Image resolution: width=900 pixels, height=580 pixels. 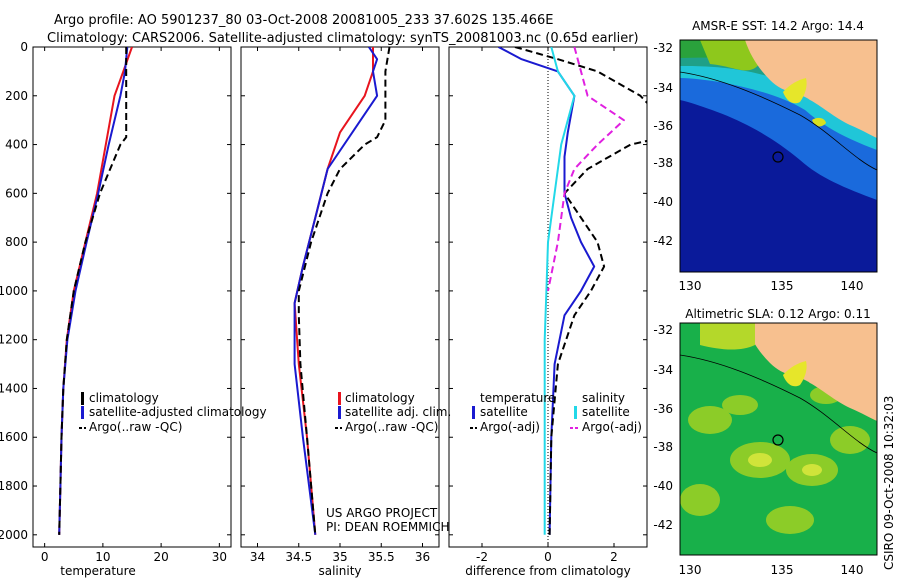 What do you see at coordinates (387, 527) in the screenshot?
I see `pi-annotation: PI: DEAN ROEMMICH` at bounding box center [387, 527].